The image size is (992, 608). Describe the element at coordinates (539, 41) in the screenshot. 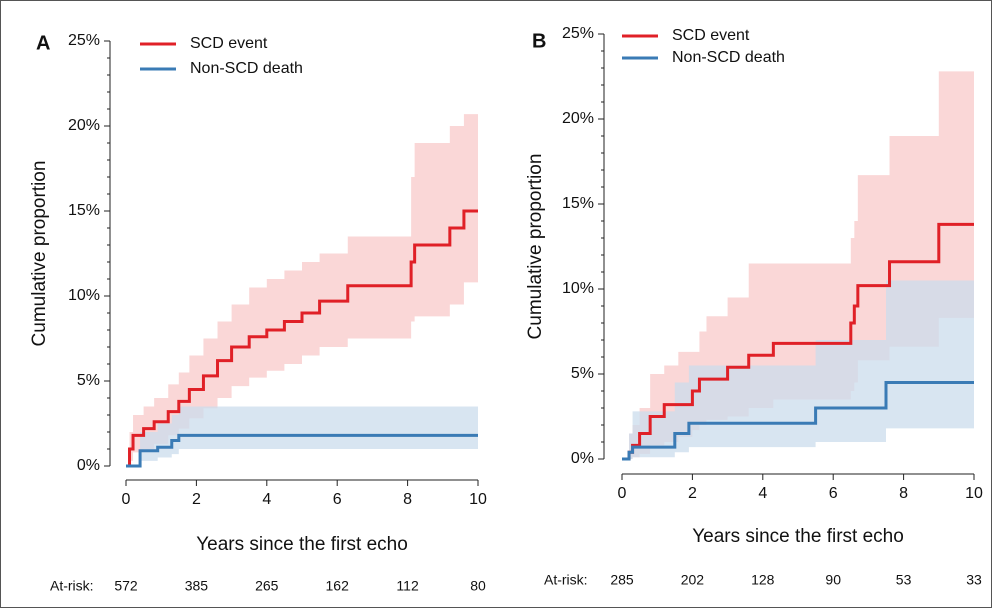

I see `panel-label: B` at that location.